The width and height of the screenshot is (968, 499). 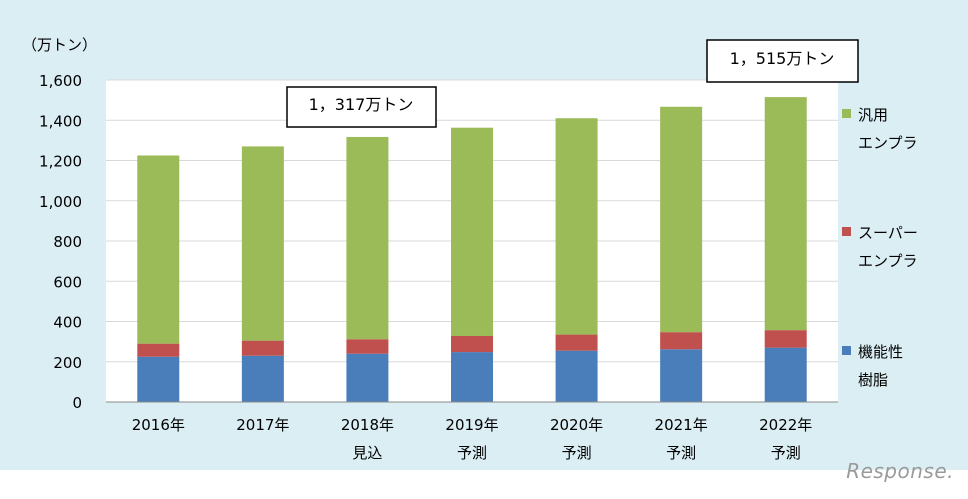 I want to click on y-tick-label: 1,600, so click(x=60, y=81).